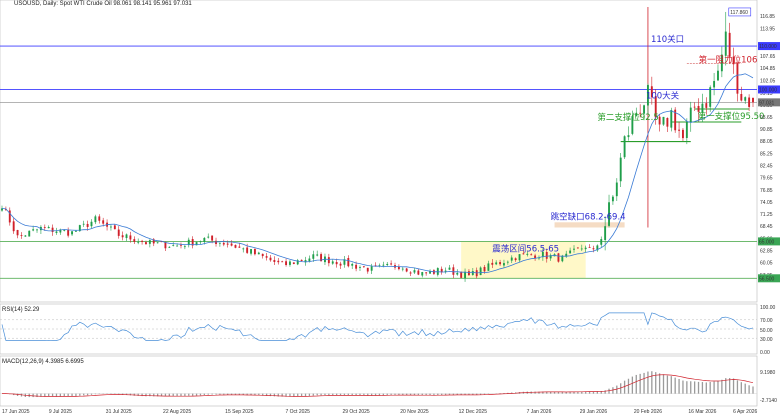 This screenshot has width=780, height=417. I want to click on price-tick-label: 113.95, so click(767, 30).